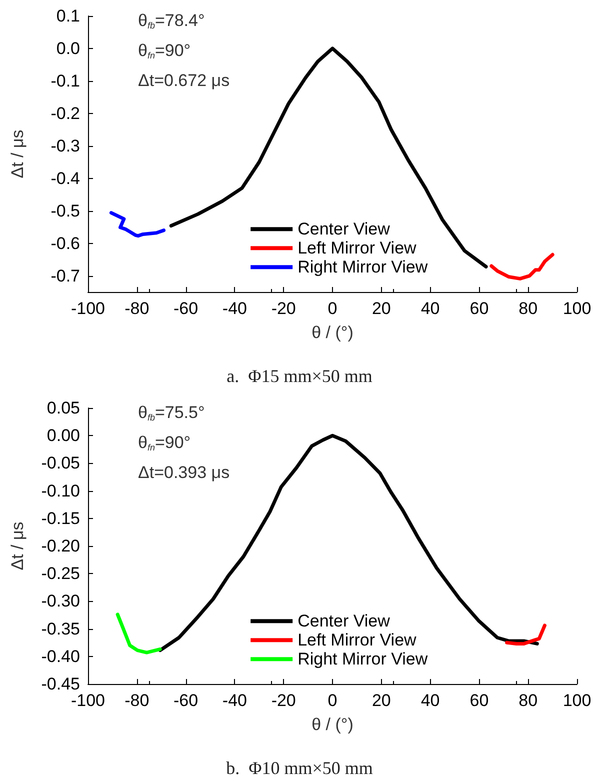  What do you see at coordinates (60, 546) in the screenshot?
I see `y-tick-label: -0.20` at bounding box center [60, 546].